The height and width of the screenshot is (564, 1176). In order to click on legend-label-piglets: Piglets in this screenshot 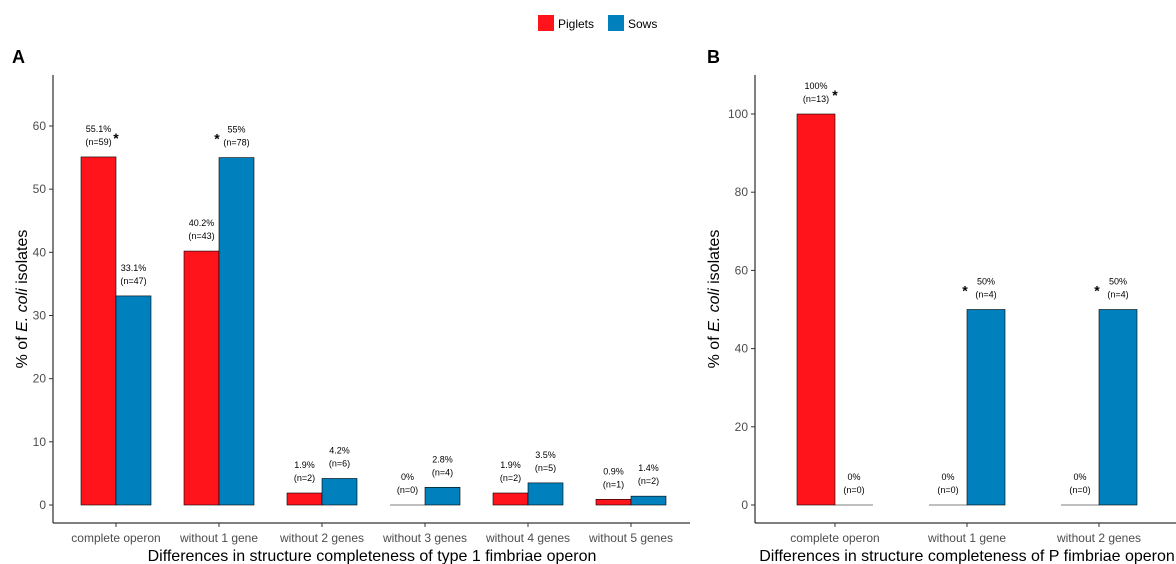, I will do `click(576, 24)`.